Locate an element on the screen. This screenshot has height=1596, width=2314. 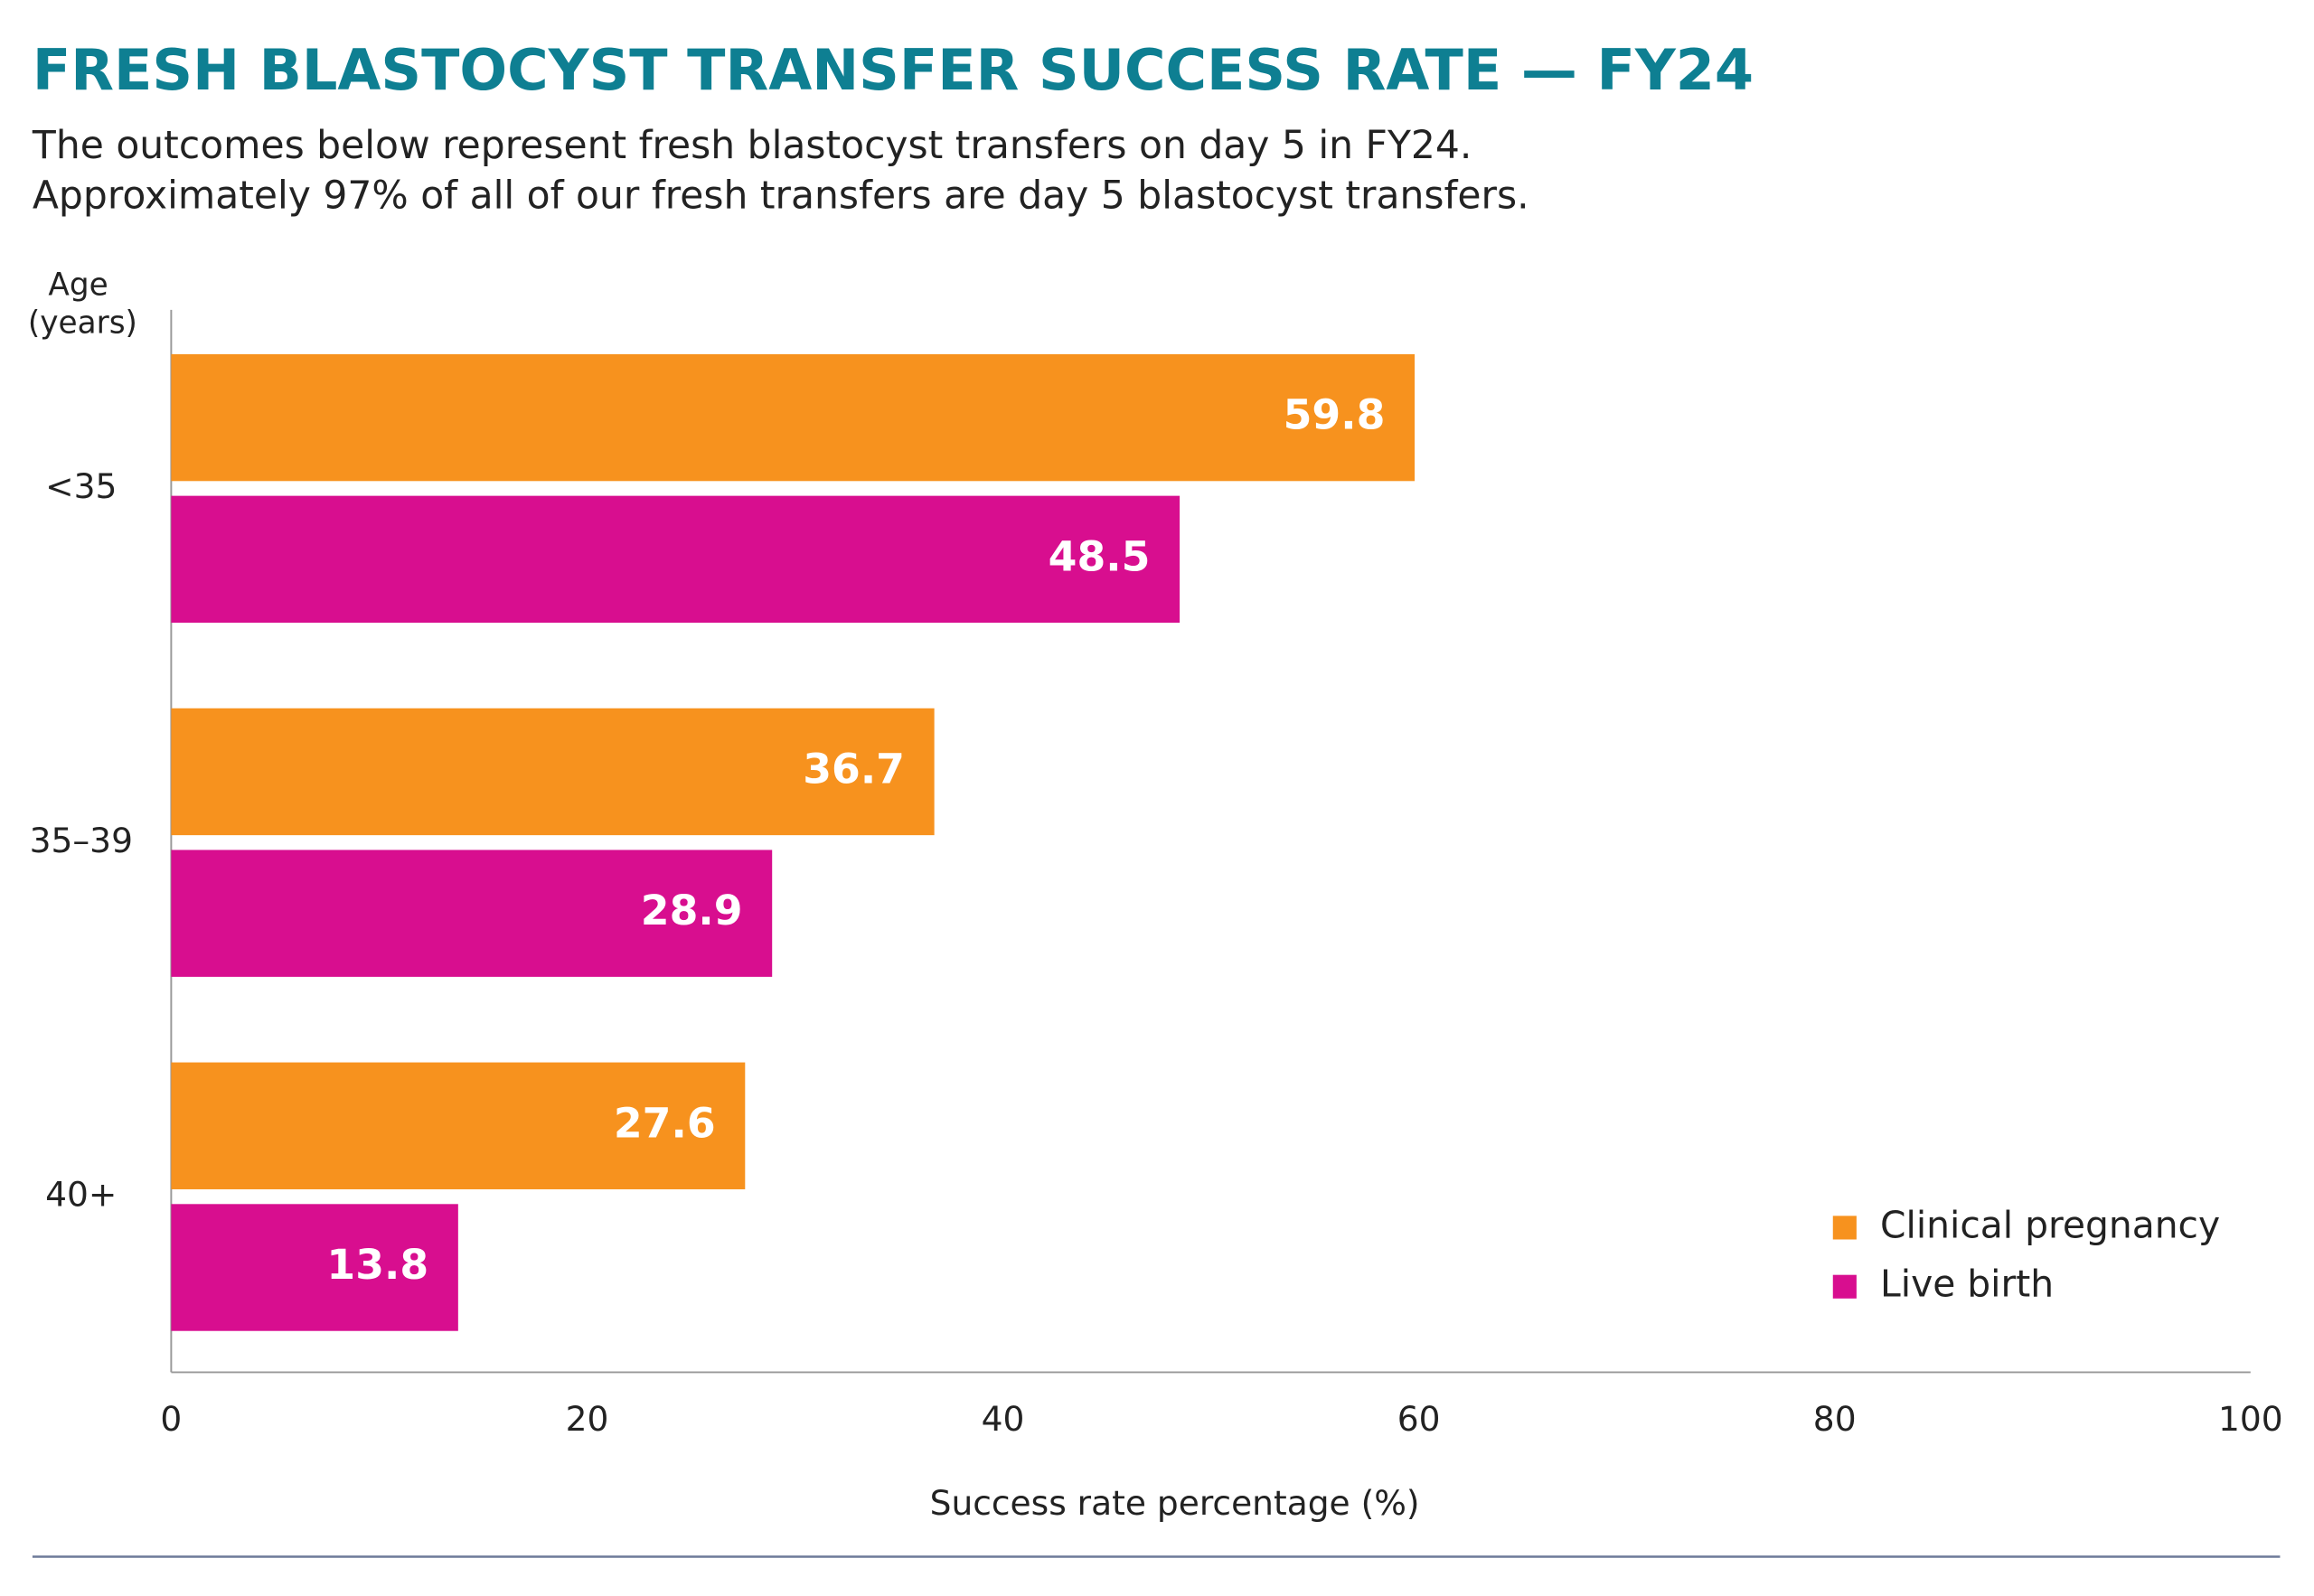
y-axis-label: Age is located at coordinates (78, 285).